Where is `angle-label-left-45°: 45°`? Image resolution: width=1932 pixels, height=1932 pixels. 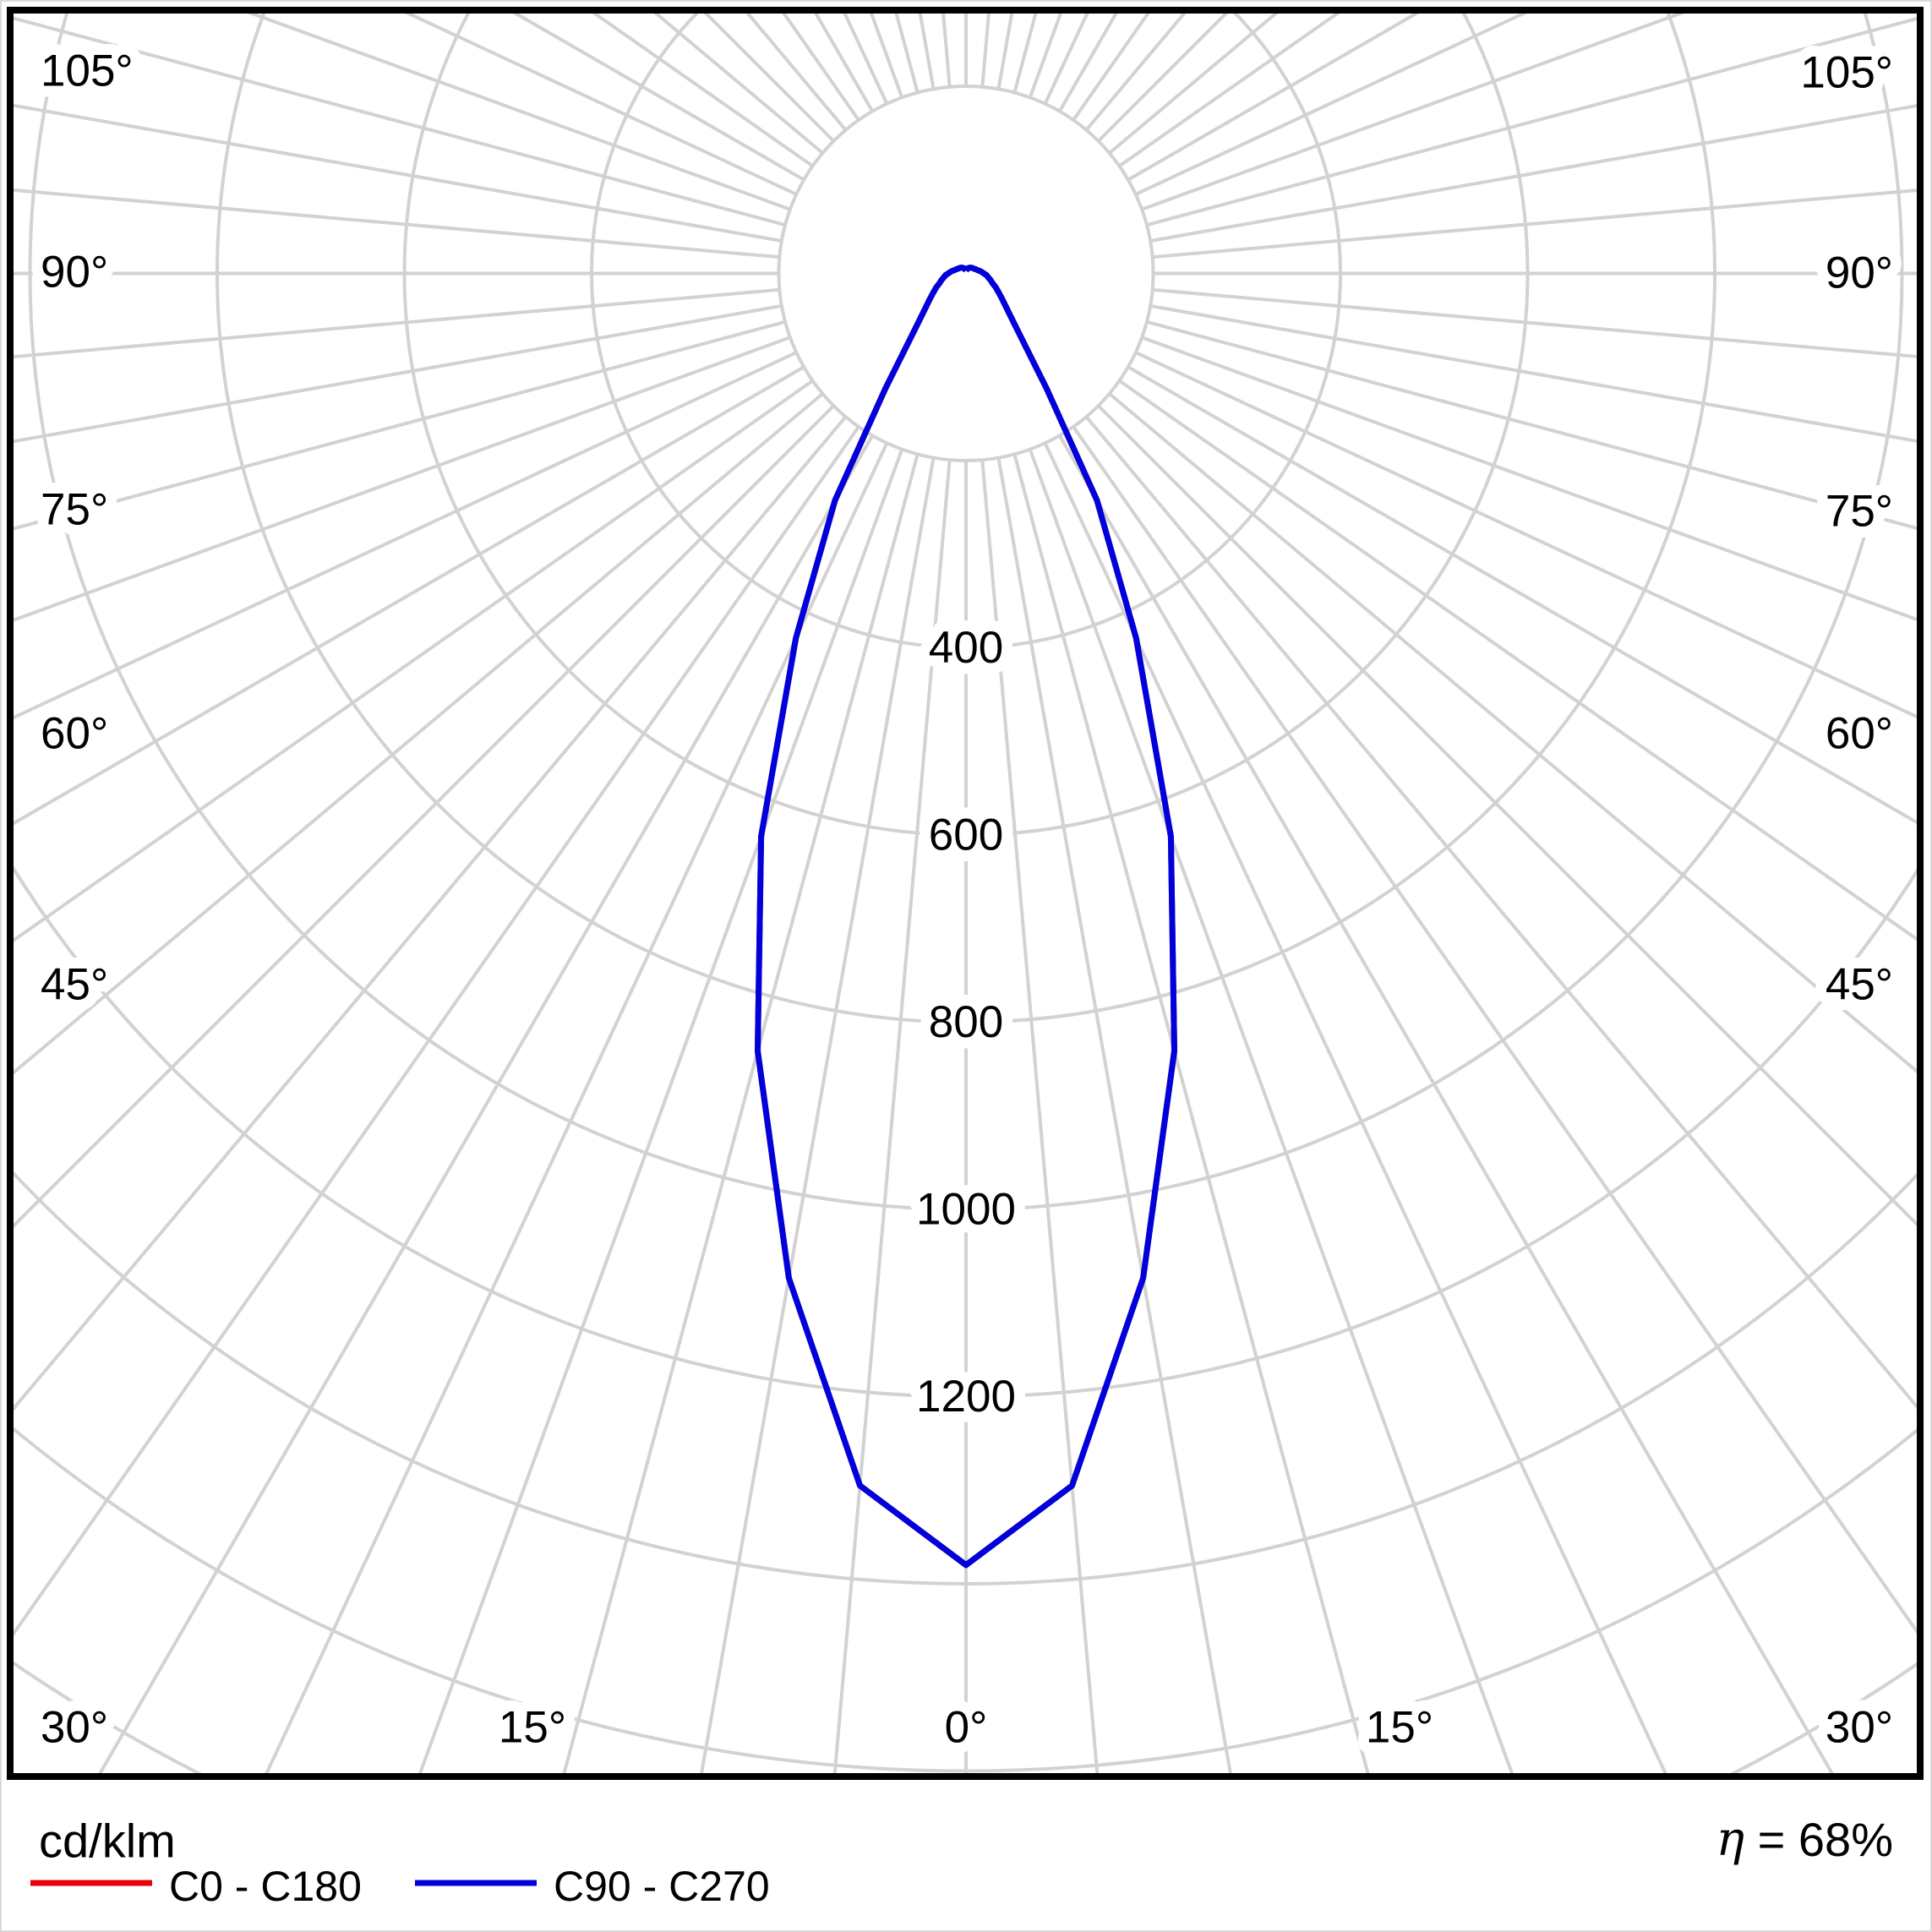
angle-label-left-45°: 45° is located at coordinates (74, 985).